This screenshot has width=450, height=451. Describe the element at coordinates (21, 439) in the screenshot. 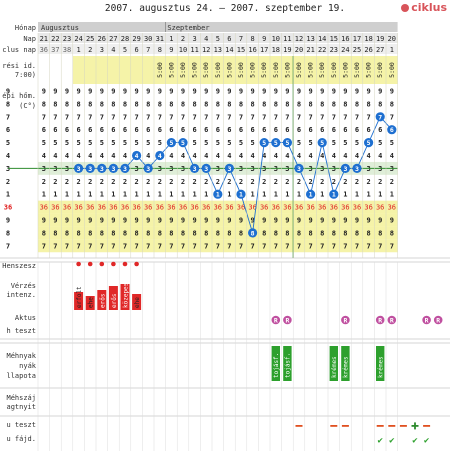

I see `pain-label: u fájd.` at that location.